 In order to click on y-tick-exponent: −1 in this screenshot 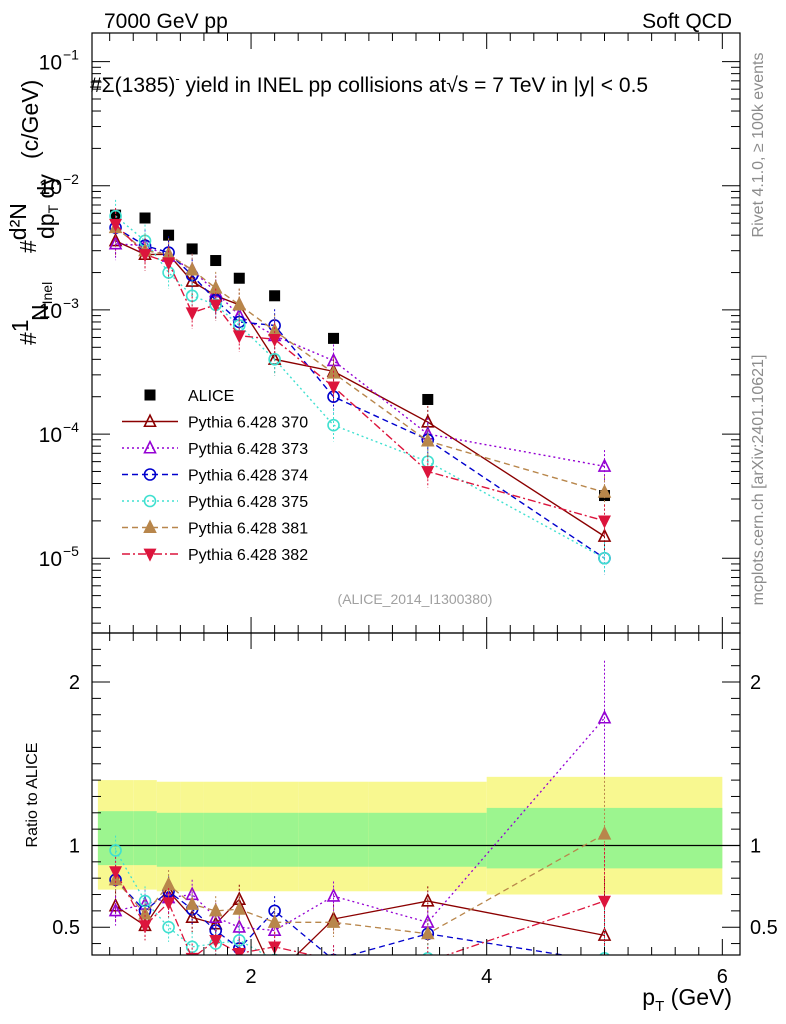, I will do `click(71, 55)`.